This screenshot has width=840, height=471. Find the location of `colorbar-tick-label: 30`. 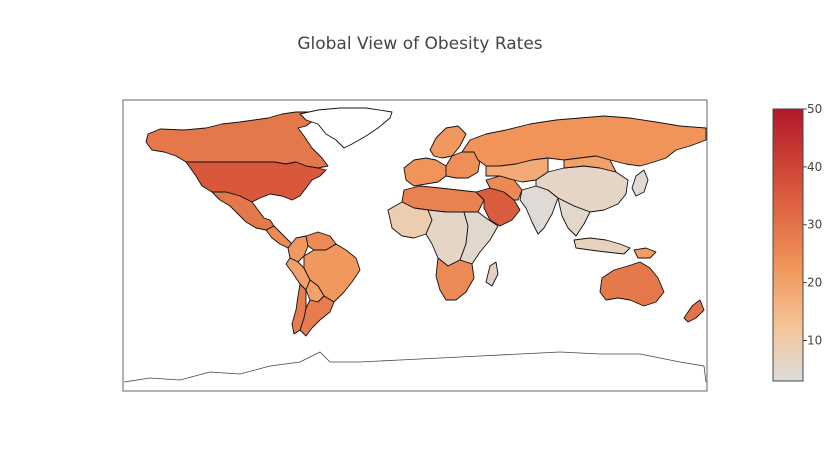

colorbar-tick-label: 30 is located at coordinates (814, 225).